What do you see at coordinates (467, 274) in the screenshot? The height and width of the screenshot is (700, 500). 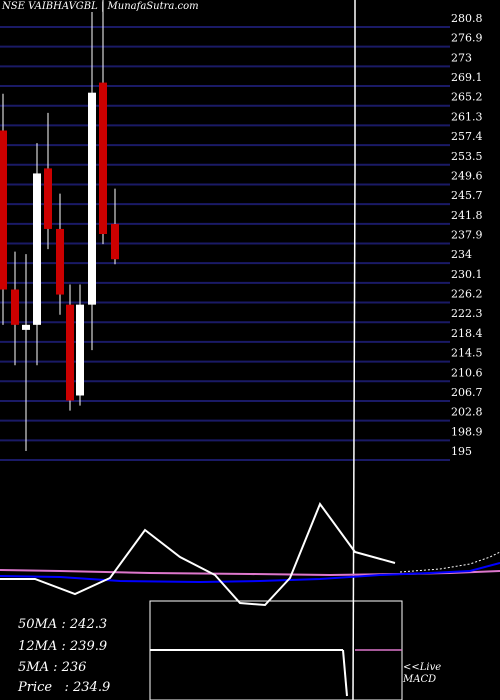 I see `y-tick-label: 230.1` at bounding box center [467, 274].